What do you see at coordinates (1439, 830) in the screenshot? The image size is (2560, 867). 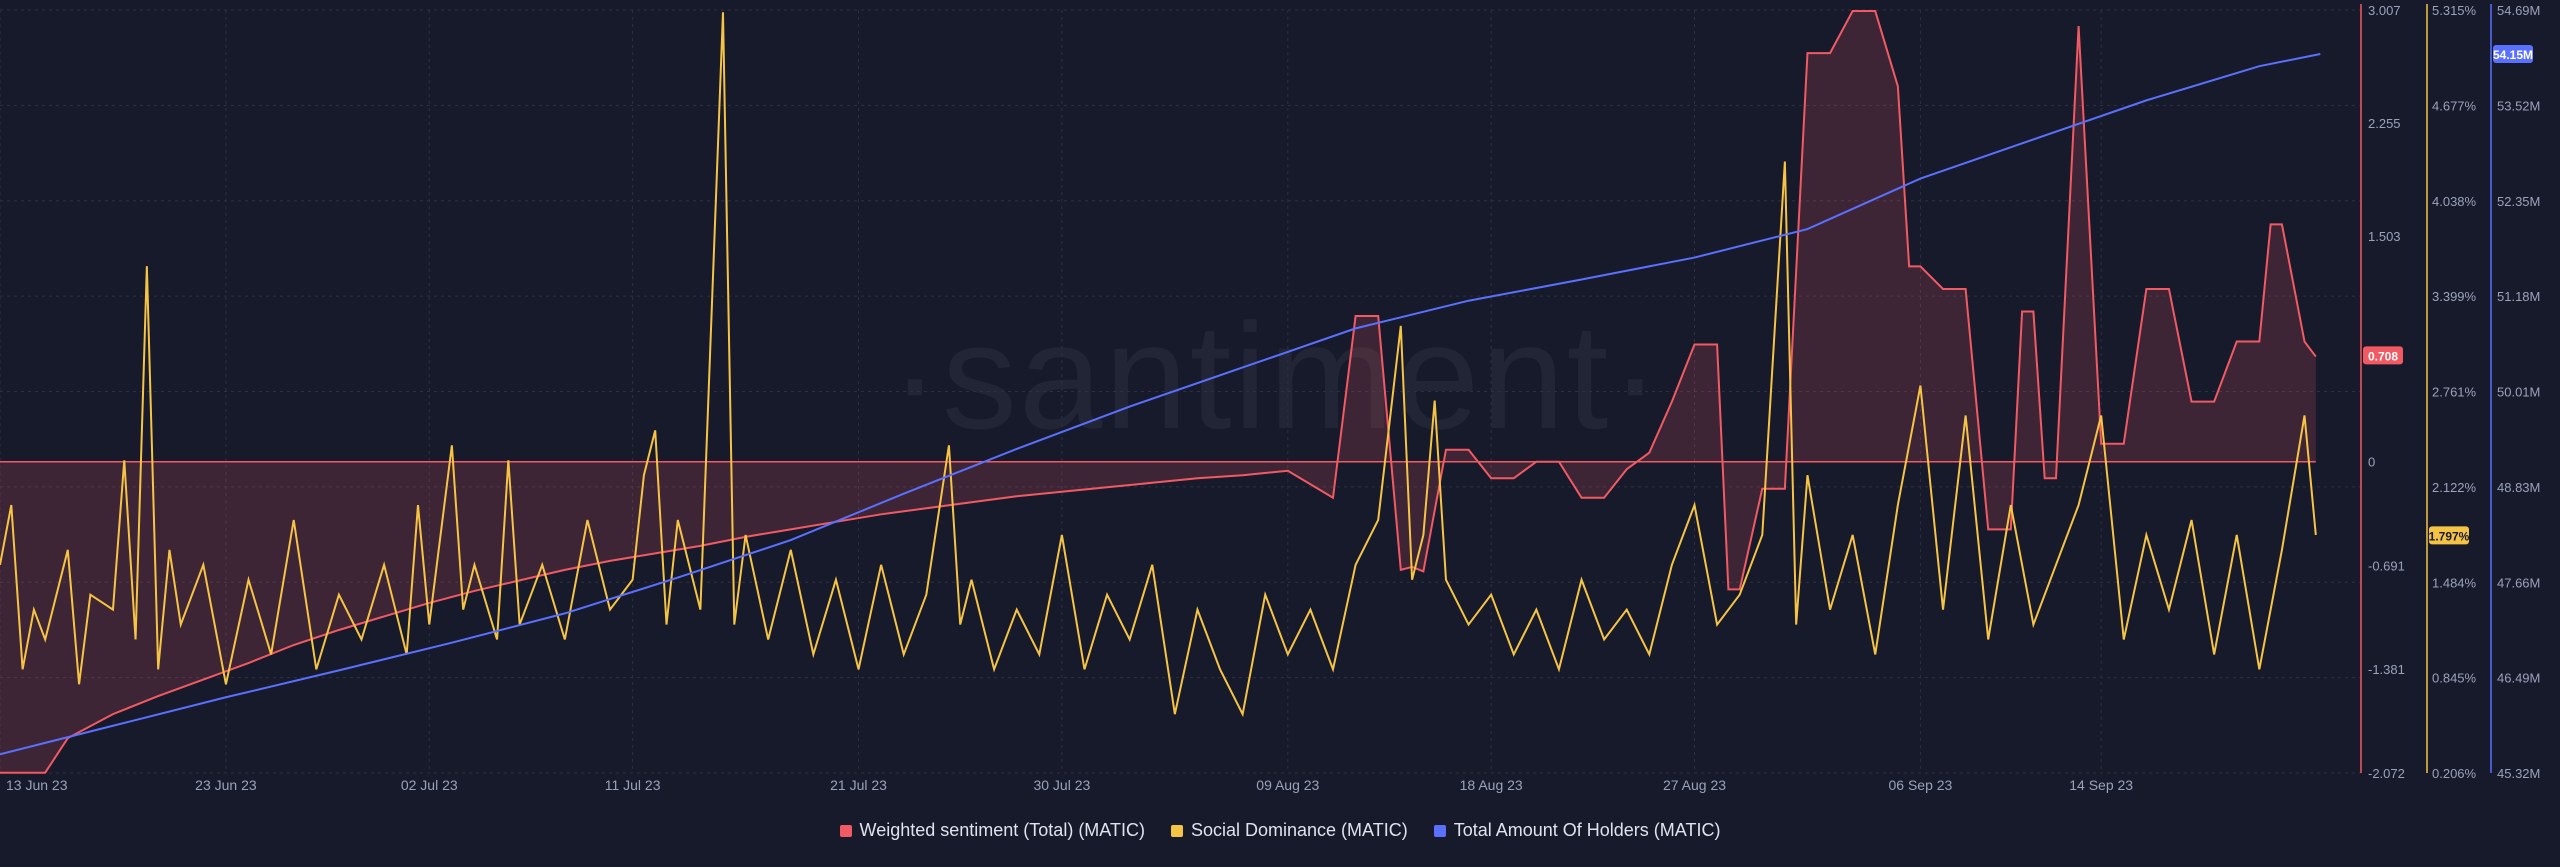 I see `holders-swatch` at bounding box center [1439, 830].